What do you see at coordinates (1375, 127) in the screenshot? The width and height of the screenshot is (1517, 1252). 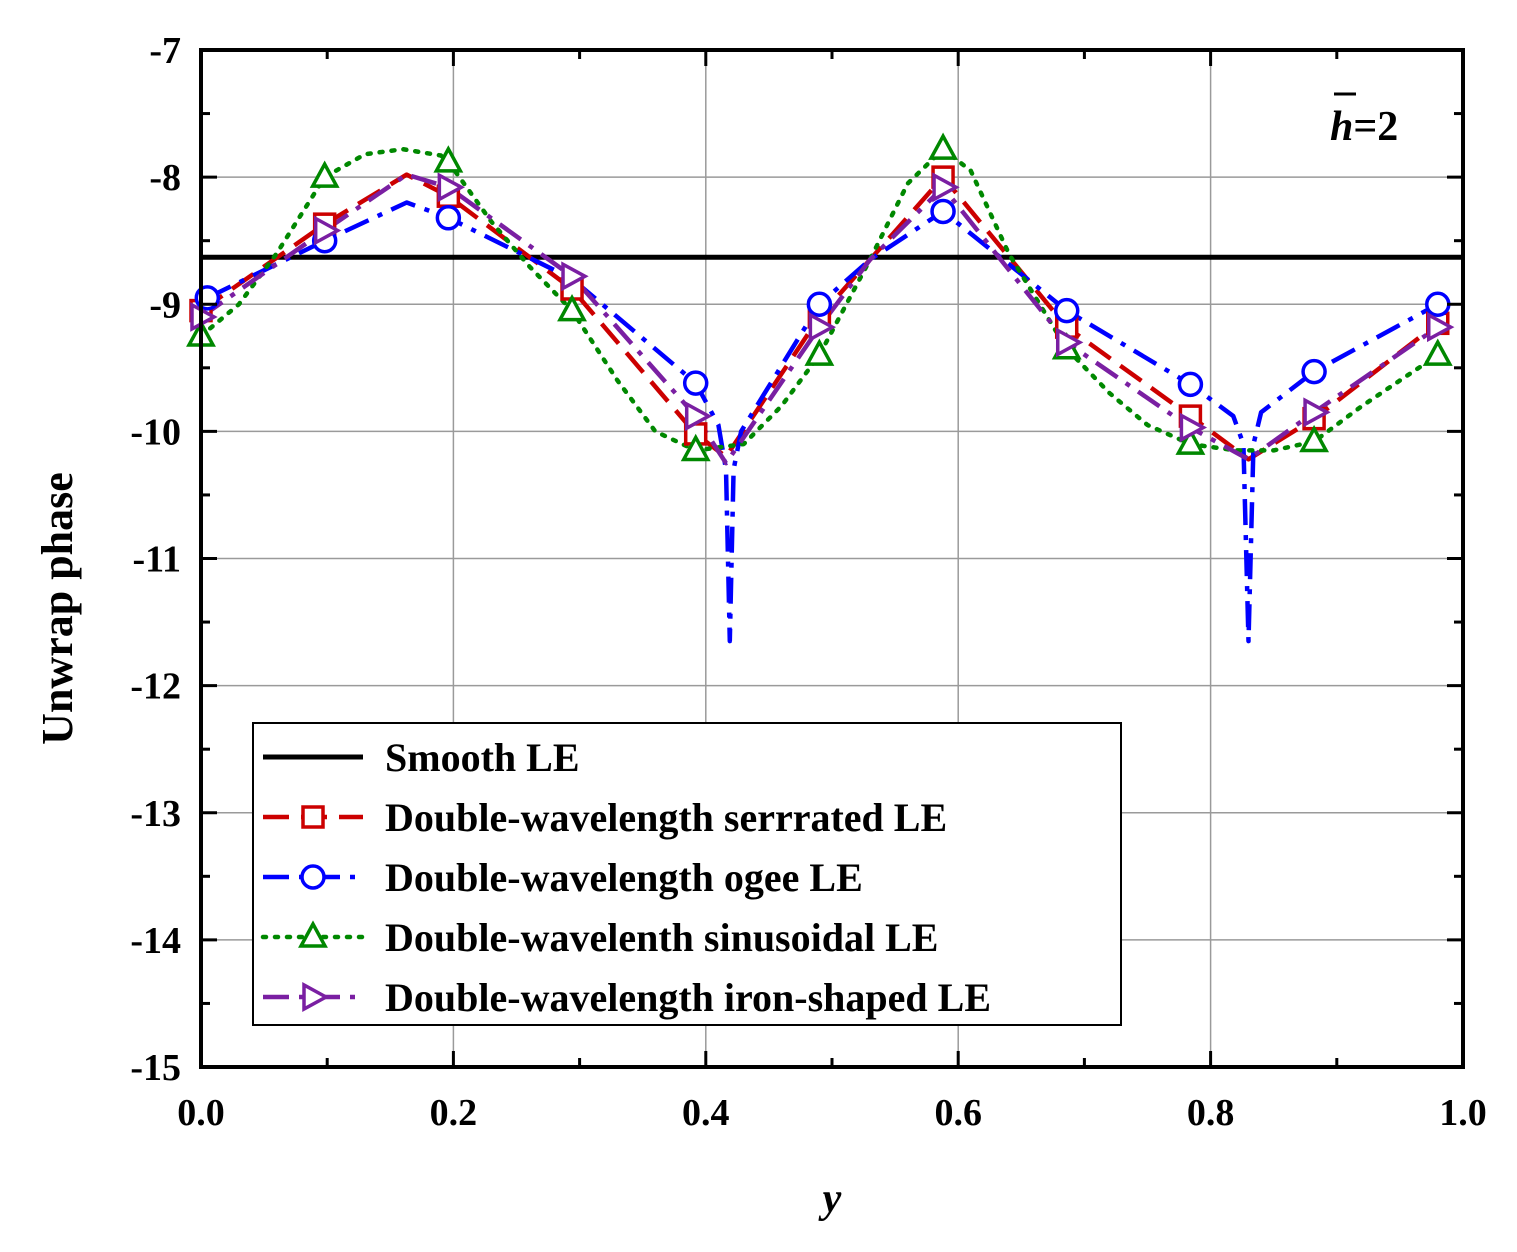 I see `h-value: =2` at bounding box center [1375, 127].